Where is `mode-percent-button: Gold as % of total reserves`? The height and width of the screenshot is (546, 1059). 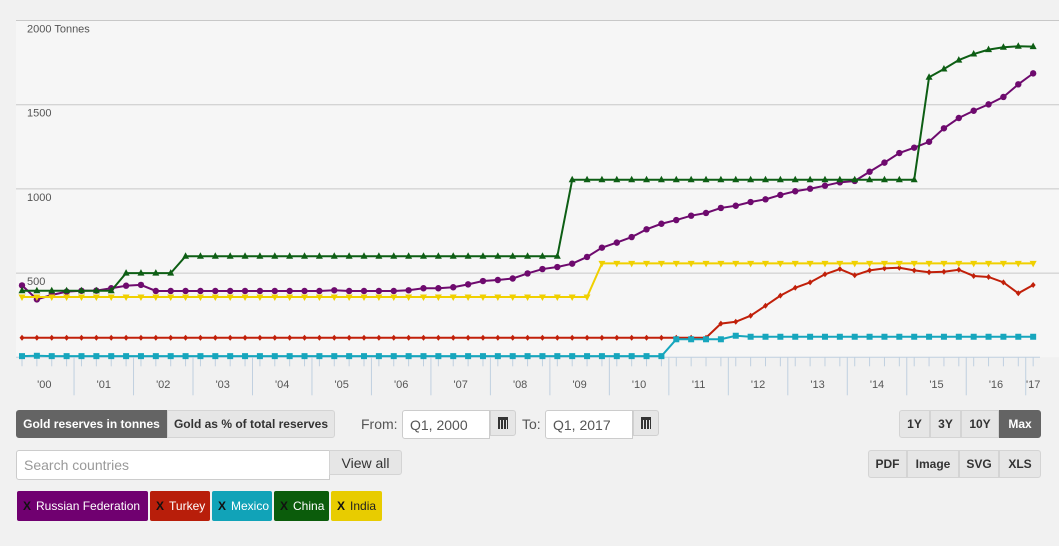
mode-percent-button: Gold as % of total reserves is located at coordinates (251, 424).